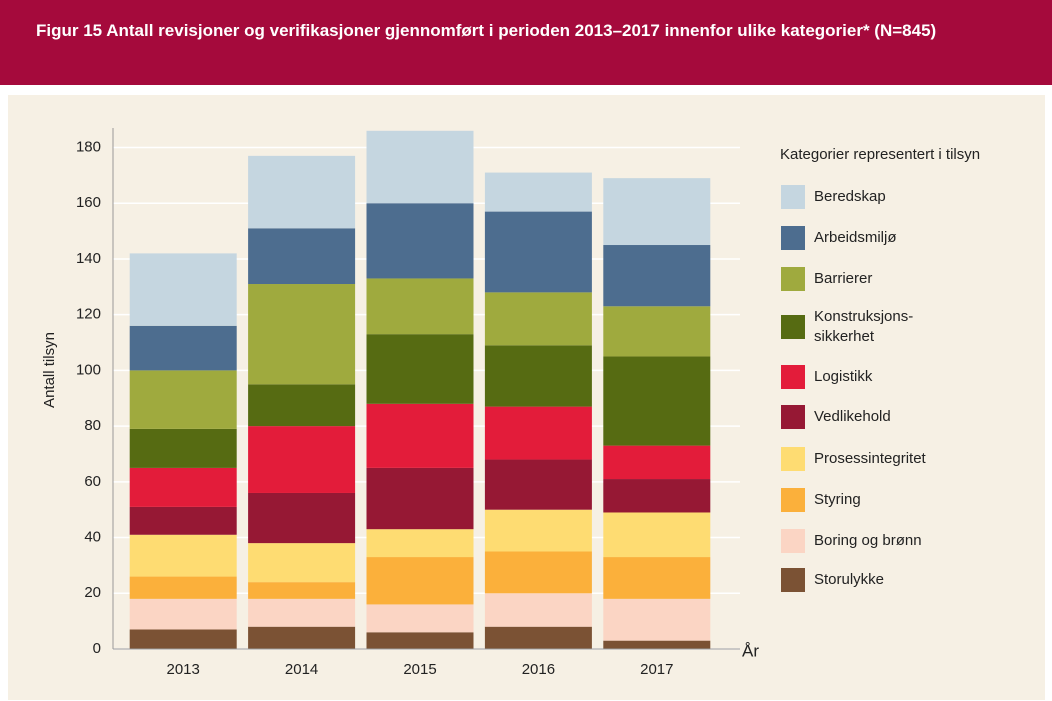  What do you see at coordinates (837, 499) in the screenshot?
I see `legend-label: Styring` at bounding box center [837, 499].